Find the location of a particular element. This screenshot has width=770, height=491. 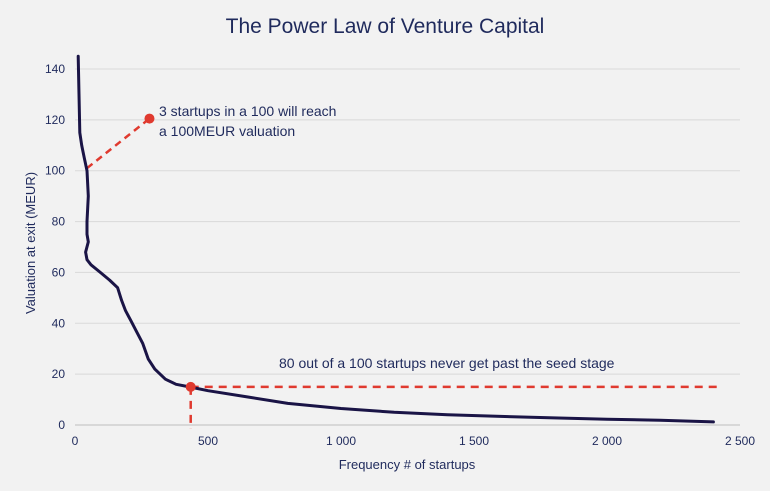

x-tick-label: 500 is located at coordinates (208, 441).